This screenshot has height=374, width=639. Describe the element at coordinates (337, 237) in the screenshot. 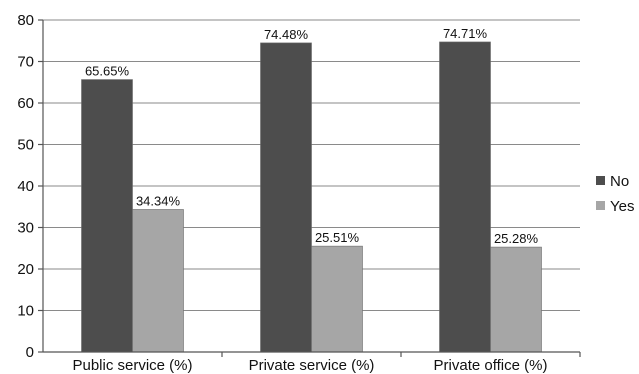

I see `data-label: 25.51%` at that location.